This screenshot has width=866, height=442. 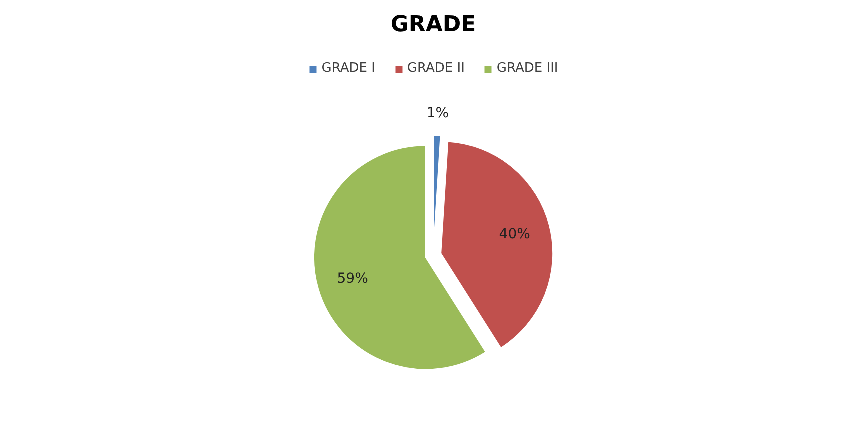 What do you see at coordinates (349, 68) in the screenshot?
I see `legend-label: GRADE I` at bounding box center [349, 68].